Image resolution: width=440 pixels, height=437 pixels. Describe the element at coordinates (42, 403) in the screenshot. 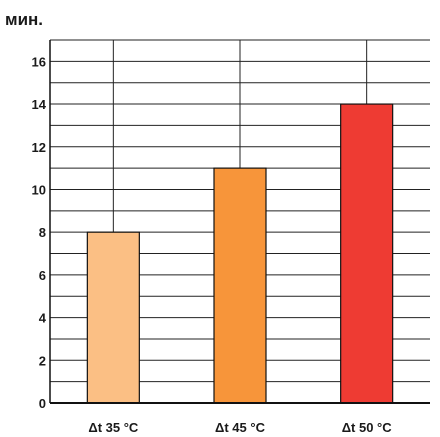

I see `y-tick-label: 0` at that location.